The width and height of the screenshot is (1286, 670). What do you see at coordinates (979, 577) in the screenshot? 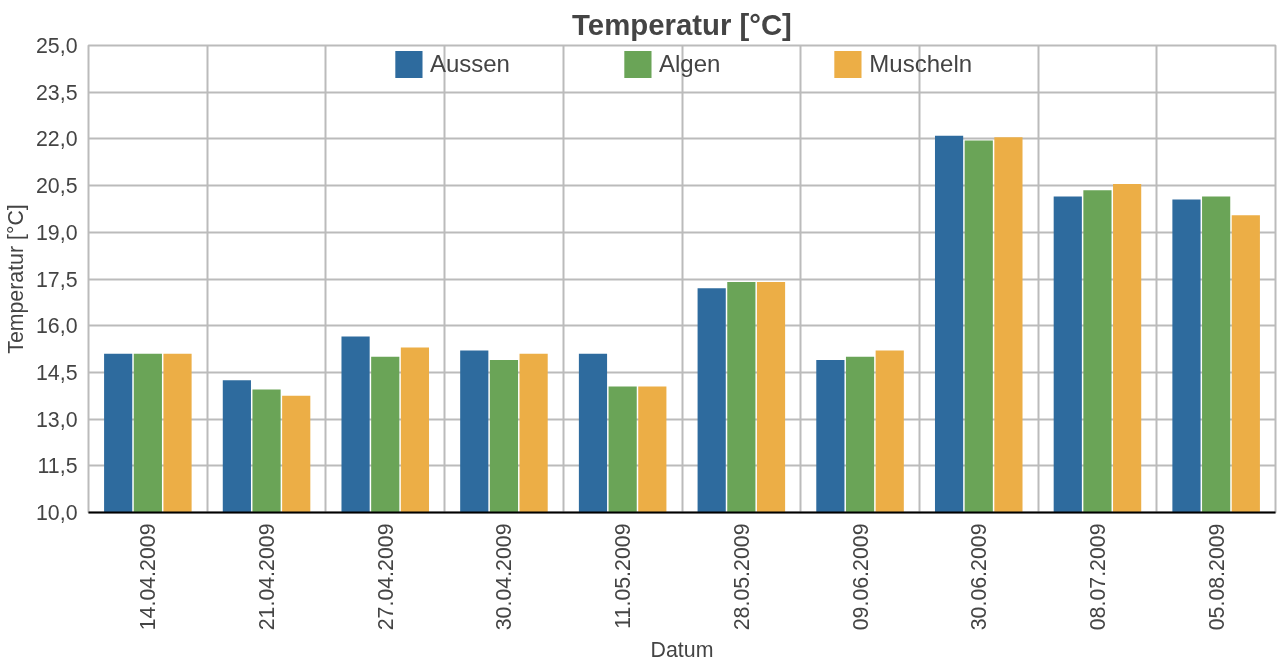
I see `x-tick-label: 30.06.2009` at bounding box center [979, 577].